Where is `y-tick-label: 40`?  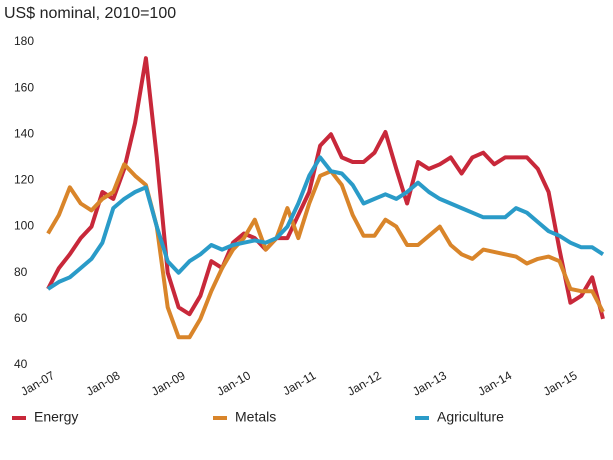
y-tick-label: 40 is located at coordinates (21, 364).